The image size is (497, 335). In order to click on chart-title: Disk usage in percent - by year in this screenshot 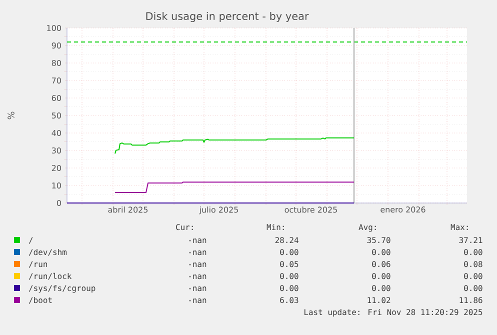, I will do `click(227, 17)`.